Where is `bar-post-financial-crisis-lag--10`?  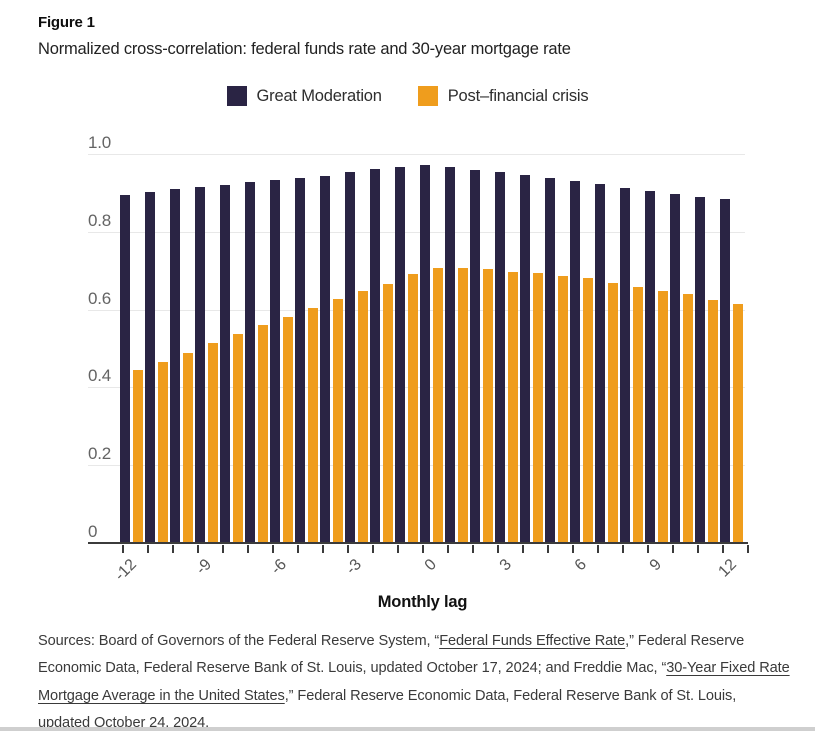 bar-post-financial-crisis-lag--10 is located at coordinates (188, 448).